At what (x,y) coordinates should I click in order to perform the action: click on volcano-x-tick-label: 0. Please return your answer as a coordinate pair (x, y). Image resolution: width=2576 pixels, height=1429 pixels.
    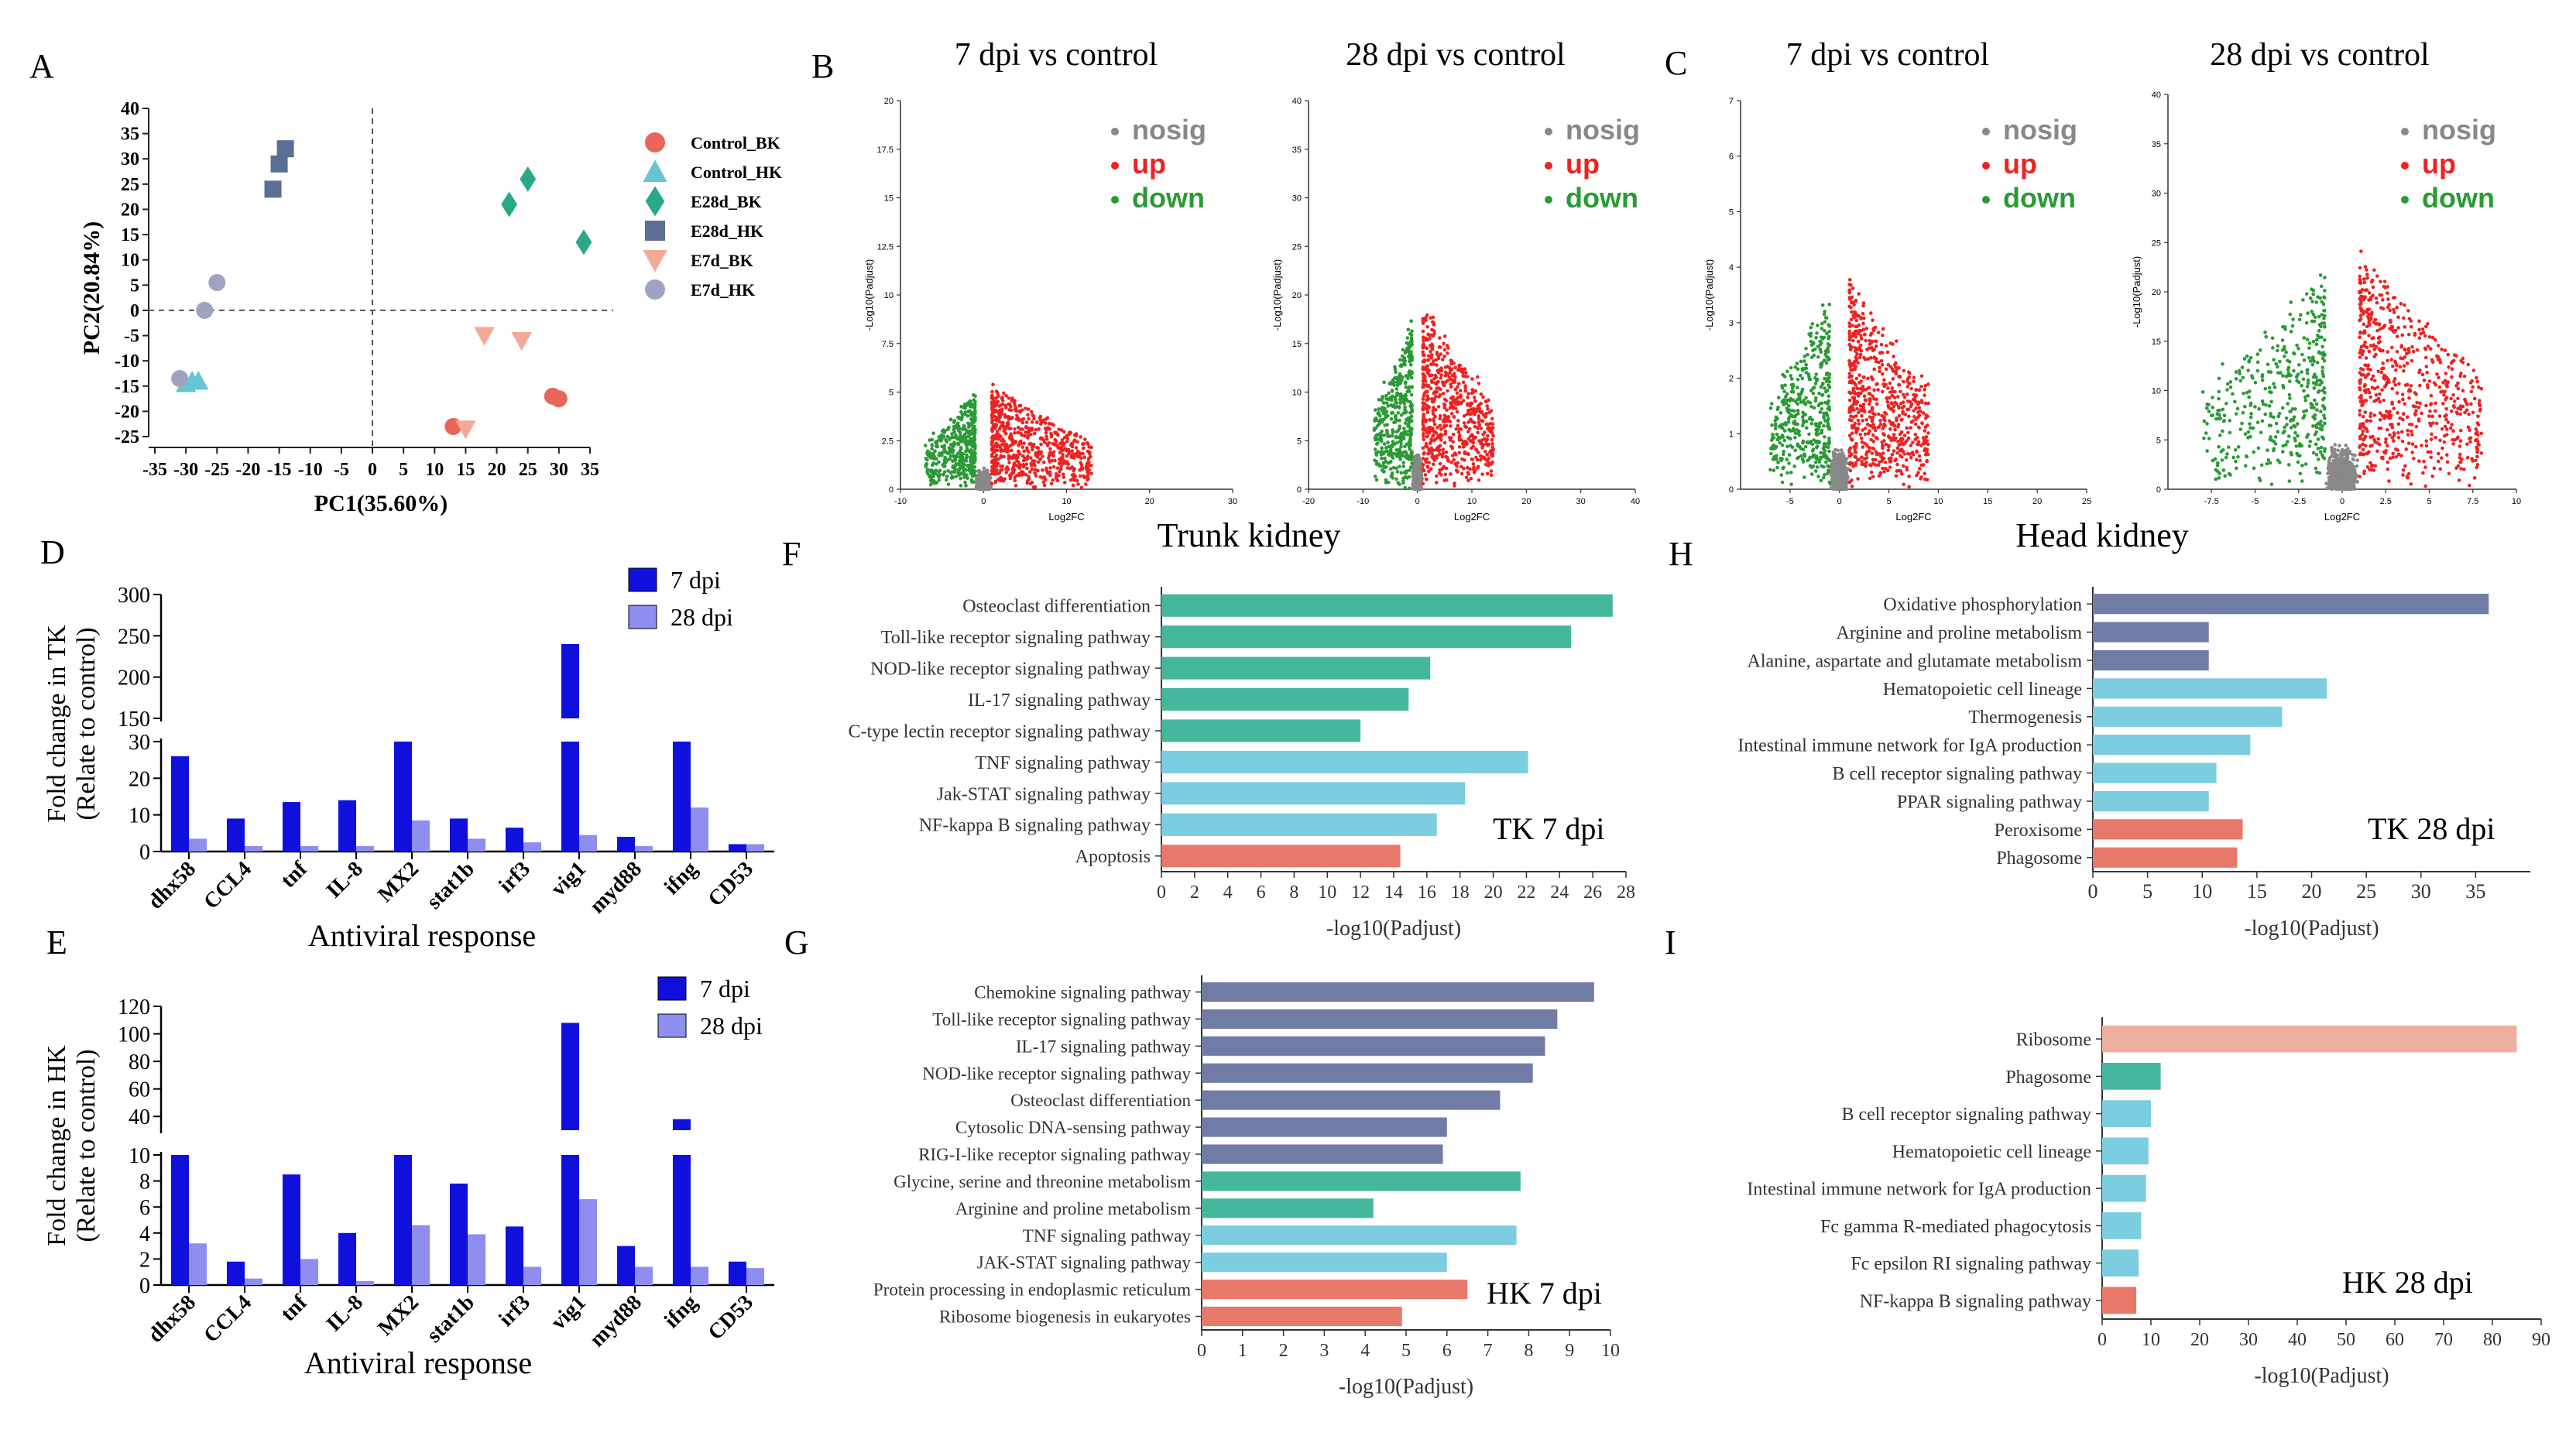
    Looking at the image, I should click on (1417, 501).